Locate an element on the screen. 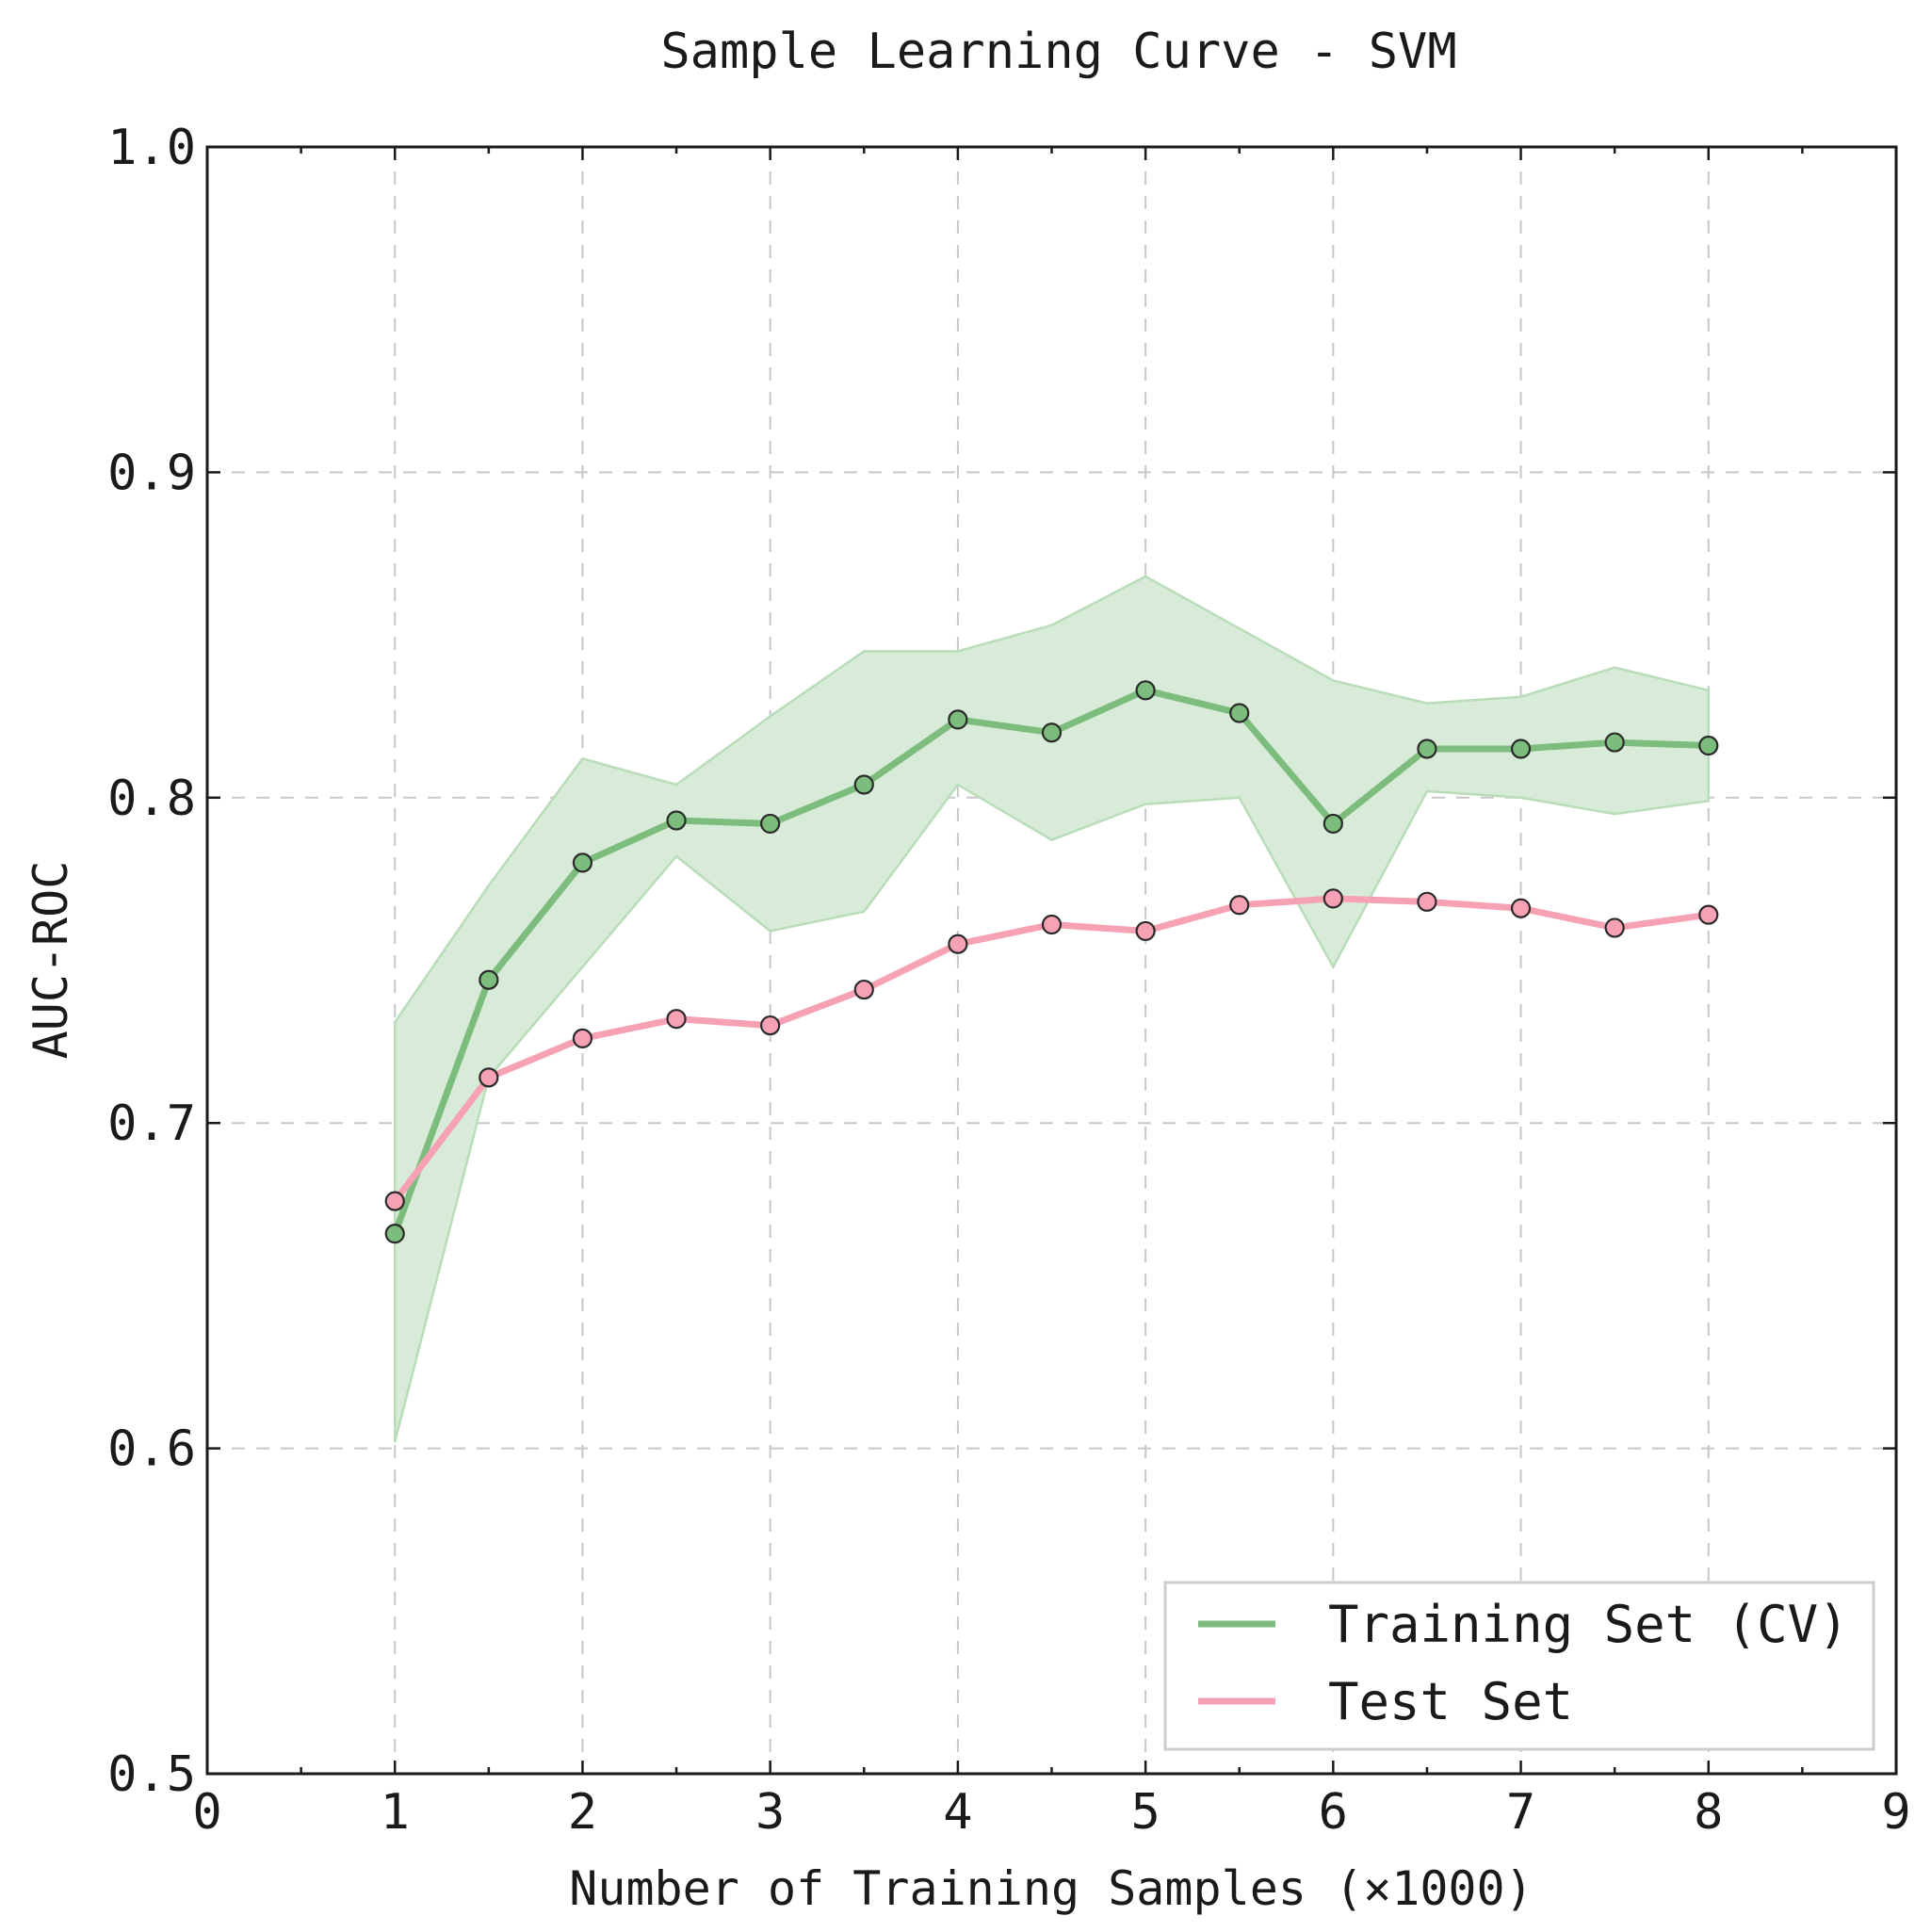  x-tick-label: 9 is located at coordinates (1895, 1812).